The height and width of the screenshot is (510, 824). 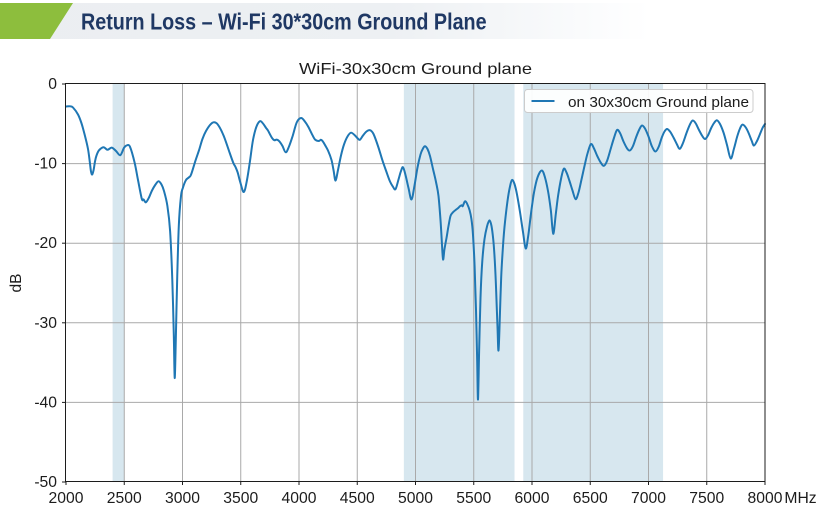 What do you see at coordinates (16, 283) in the screenshot?
I see `svg-text: dB` at bounding box center [16, 283].